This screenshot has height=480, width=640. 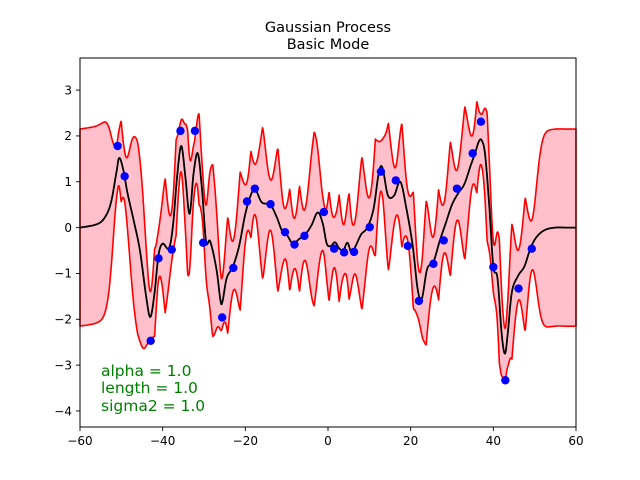 I want to click on x-tick-label: 20, so click(x=410, y=441).